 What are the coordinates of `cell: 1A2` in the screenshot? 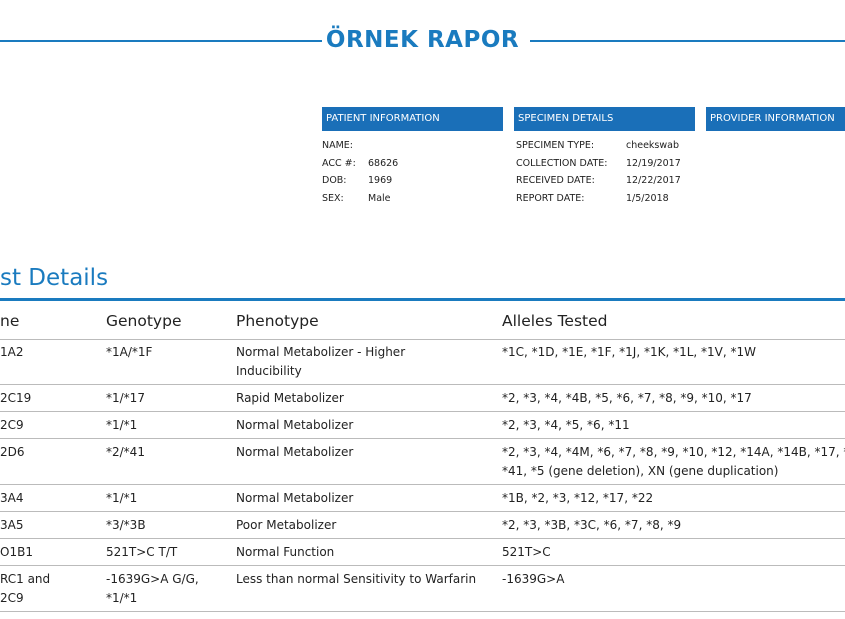 It's located at (12, 352).